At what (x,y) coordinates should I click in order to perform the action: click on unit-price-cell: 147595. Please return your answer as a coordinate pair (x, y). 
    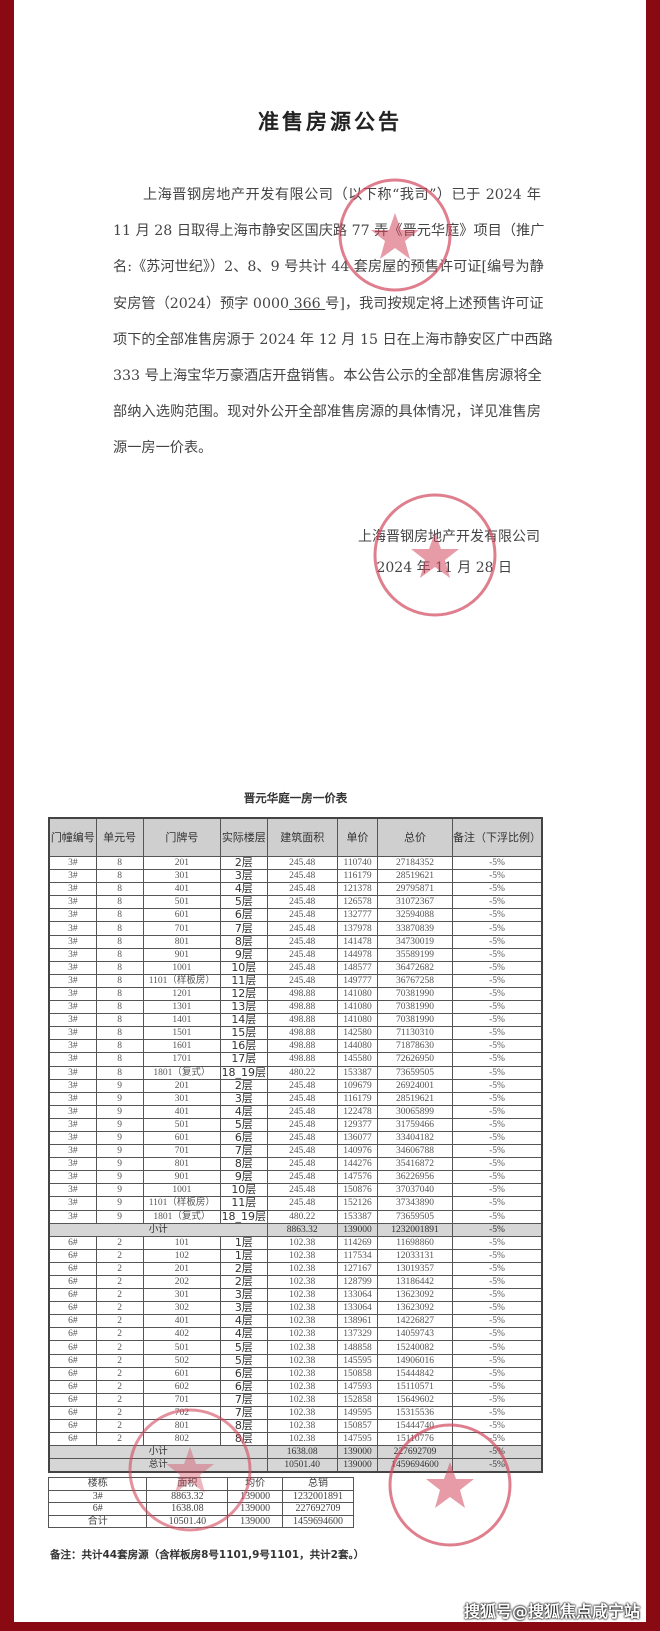
    Looking at the image, I should click on (357, 1439).